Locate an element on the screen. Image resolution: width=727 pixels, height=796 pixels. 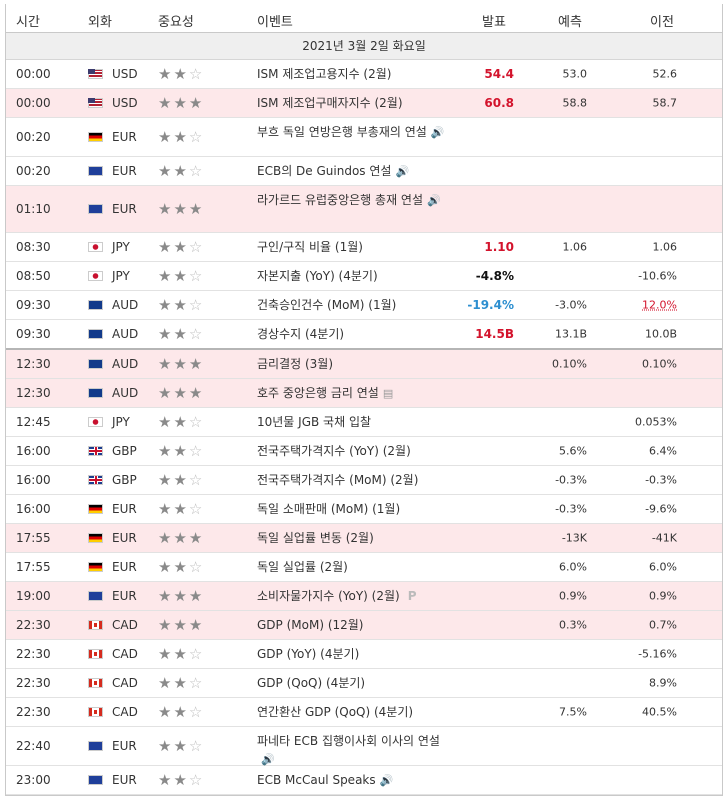
header-forecast: 예측 is located at coordinates (570, 22).